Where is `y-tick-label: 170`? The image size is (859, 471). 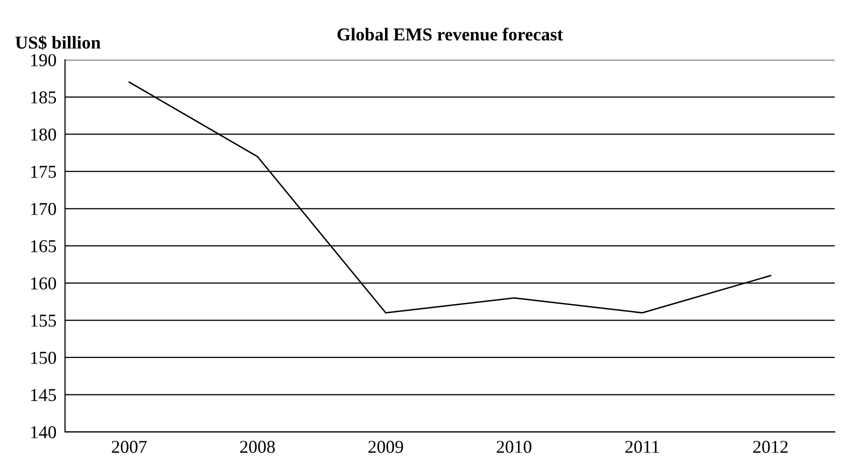 y-tick-label: 170 is located at coordinates (43, 209).